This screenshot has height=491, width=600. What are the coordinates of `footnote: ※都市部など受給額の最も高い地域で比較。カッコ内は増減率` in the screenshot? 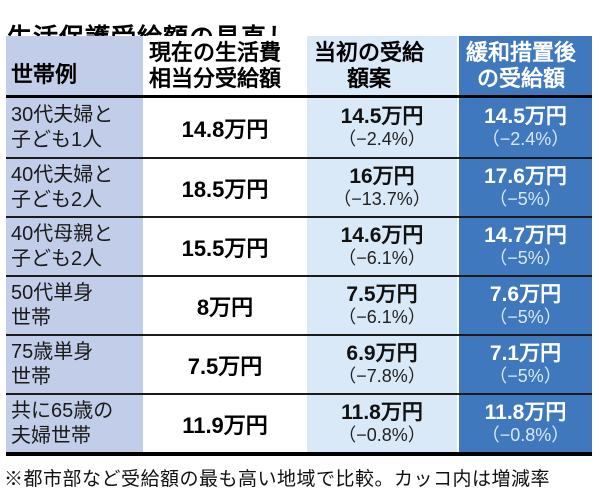 It's located at (277, 479).